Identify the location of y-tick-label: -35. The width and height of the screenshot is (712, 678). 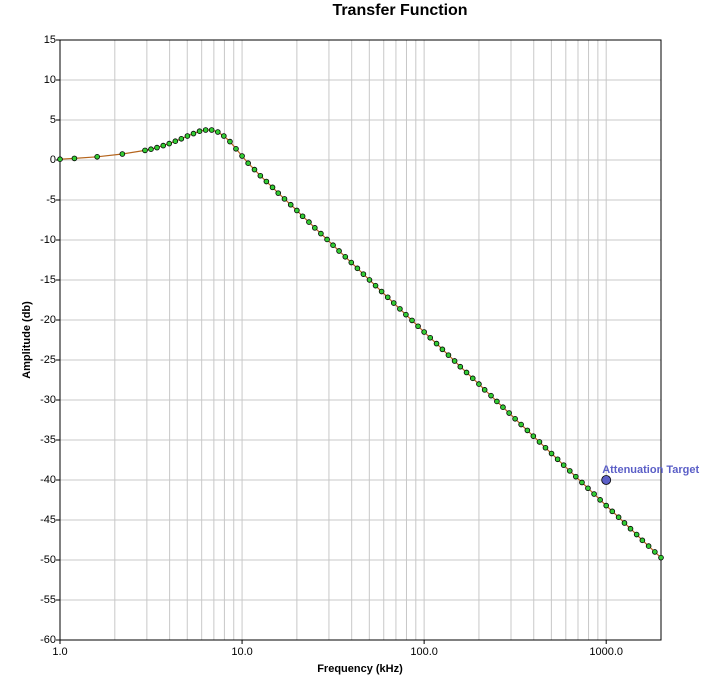
(48, 440).